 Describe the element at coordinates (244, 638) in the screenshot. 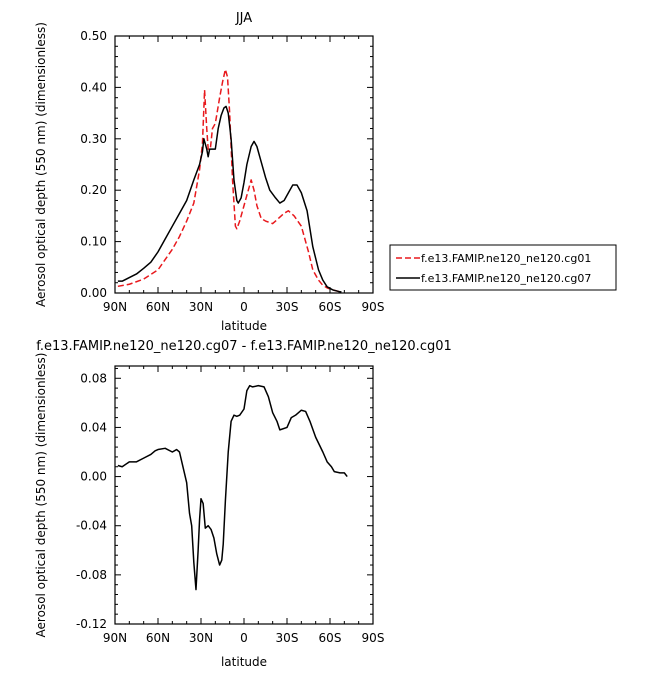

I see `bottom-x-tick-label: 0` at that location.